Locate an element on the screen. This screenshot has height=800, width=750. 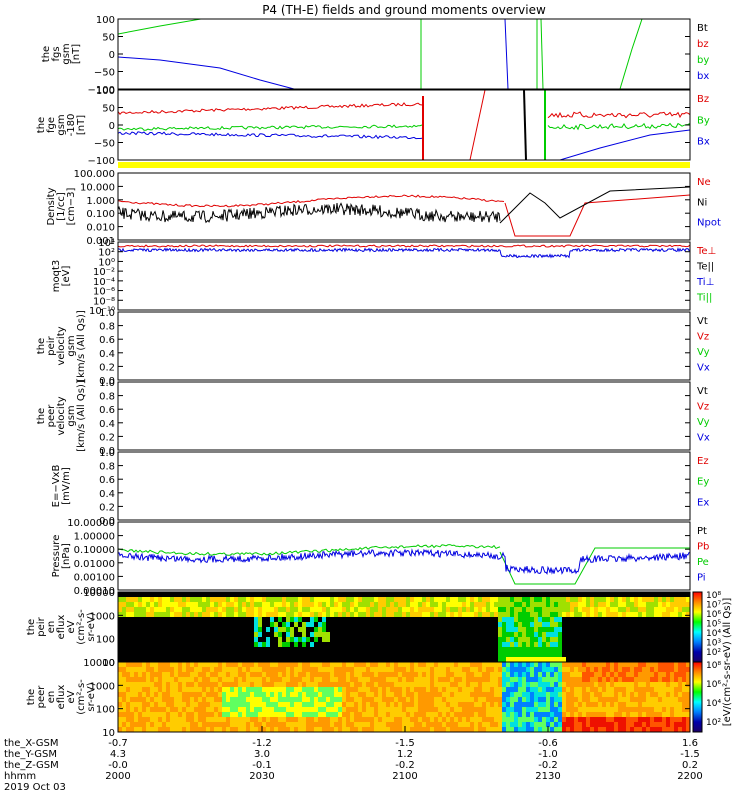
ytick-label: 0.001 is located at coordinates (100, 241).